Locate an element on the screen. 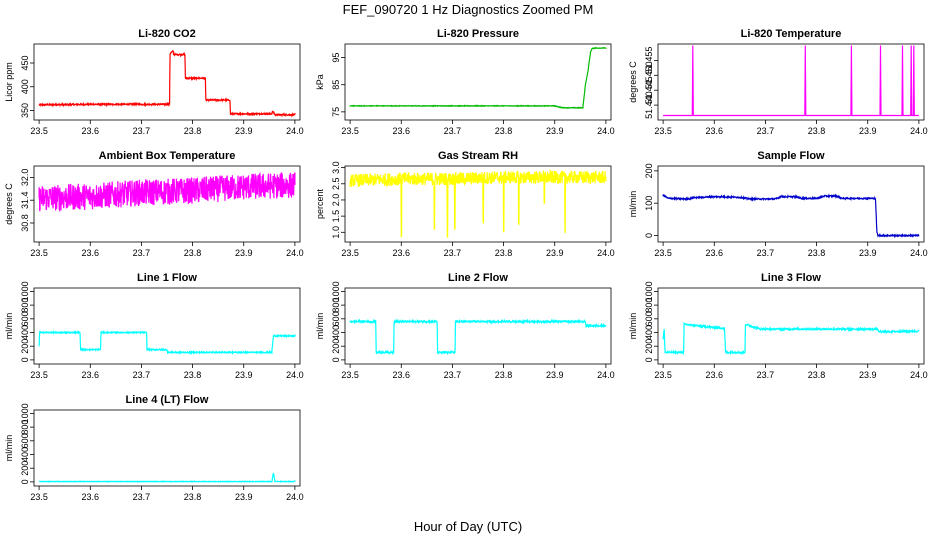 The image size is (936, 540). y-tick-label: 800 is located at coordinates (25, 427).